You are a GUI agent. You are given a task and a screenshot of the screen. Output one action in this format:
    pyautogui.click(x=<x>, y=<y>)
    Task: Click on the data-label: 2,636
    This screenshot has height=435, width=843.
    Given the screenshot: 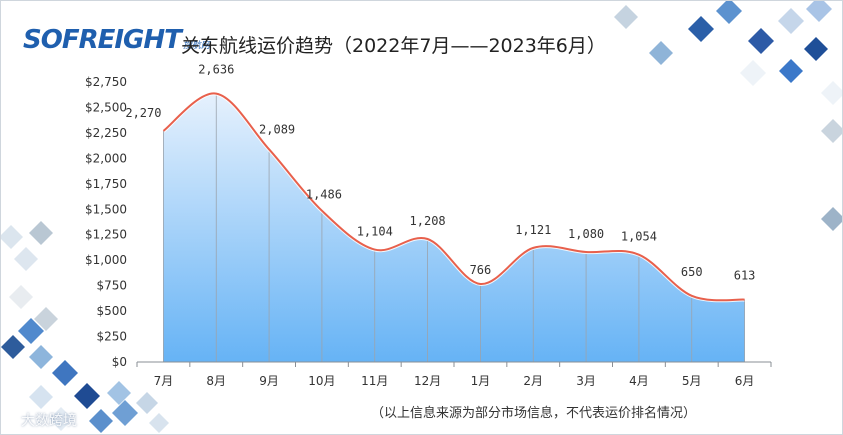 What is the action you would take?
    pyautogui.click(x=216, y=70)
    